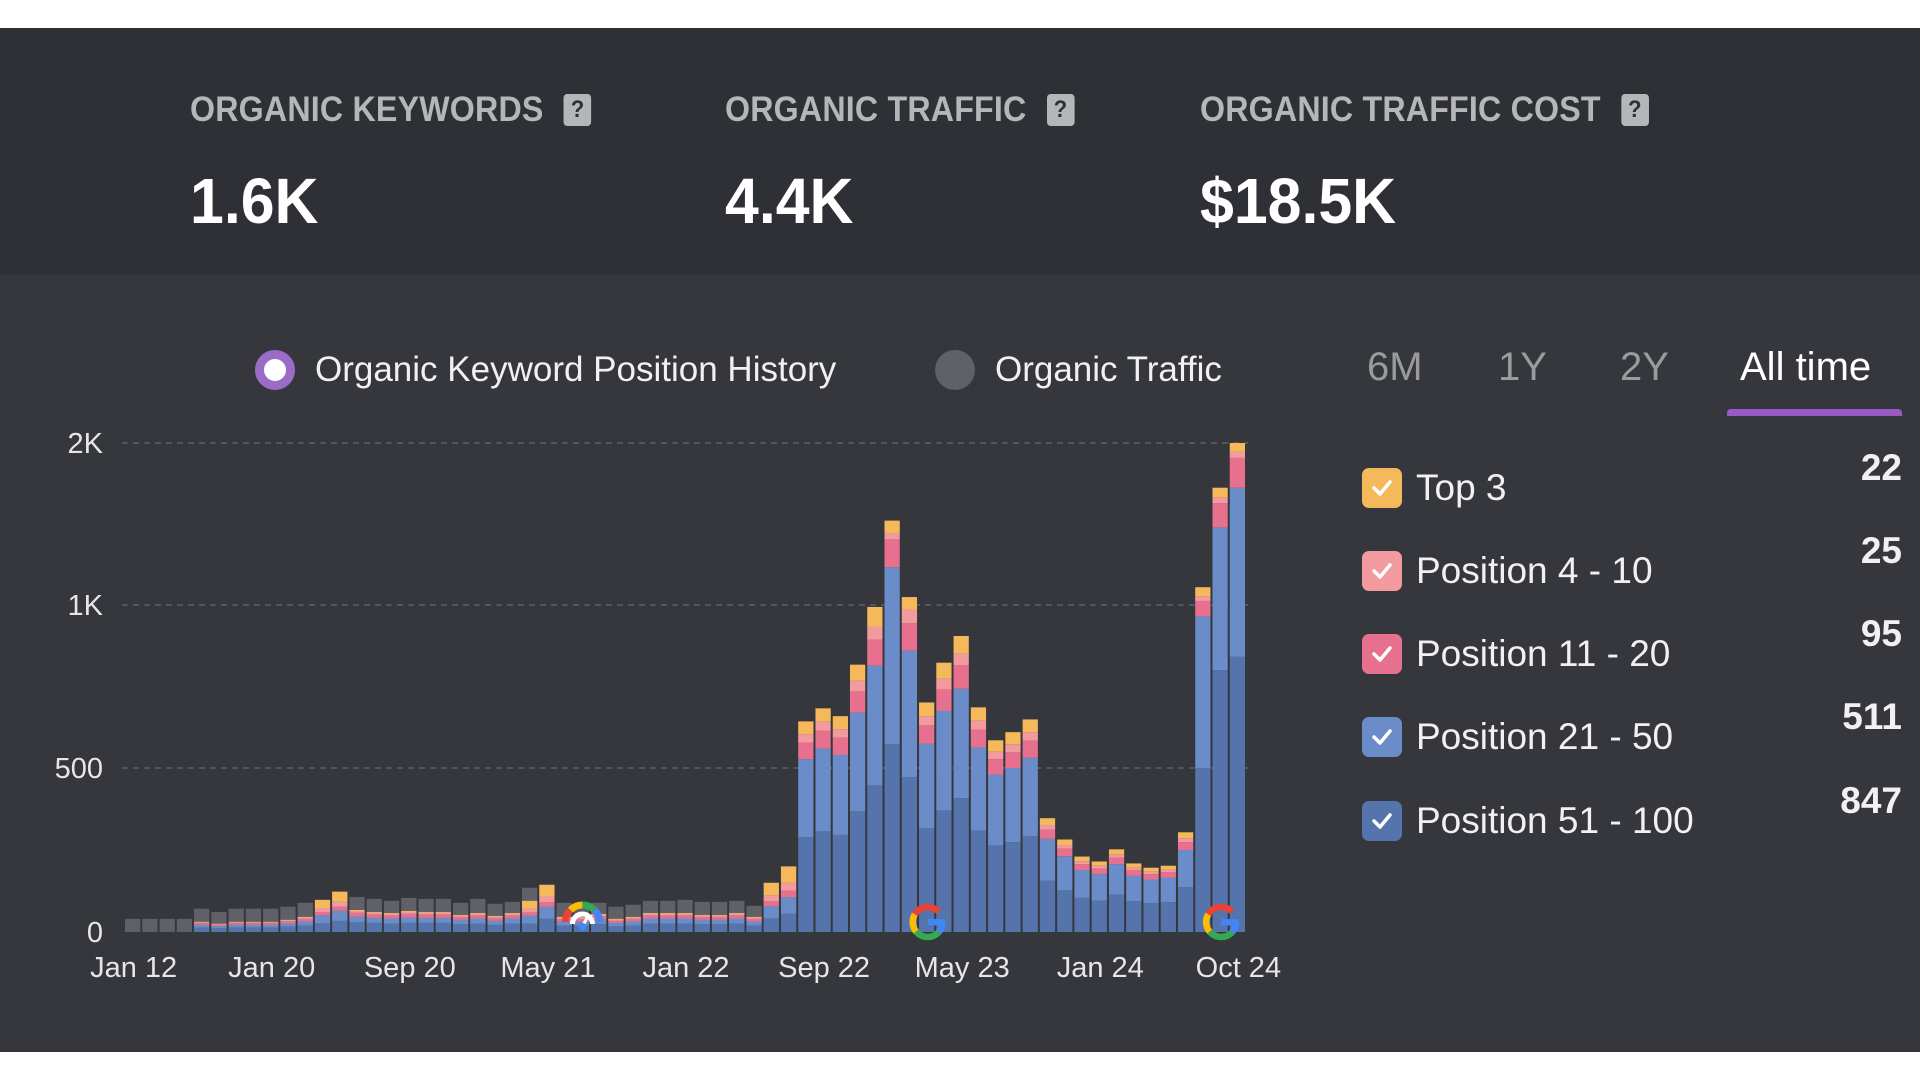 The height and width of the screenshot is (1080, 1920). Describe the element at coordinates (271, 968) in the screenshot. I see `x-tick-label: Jan 20` at that location.